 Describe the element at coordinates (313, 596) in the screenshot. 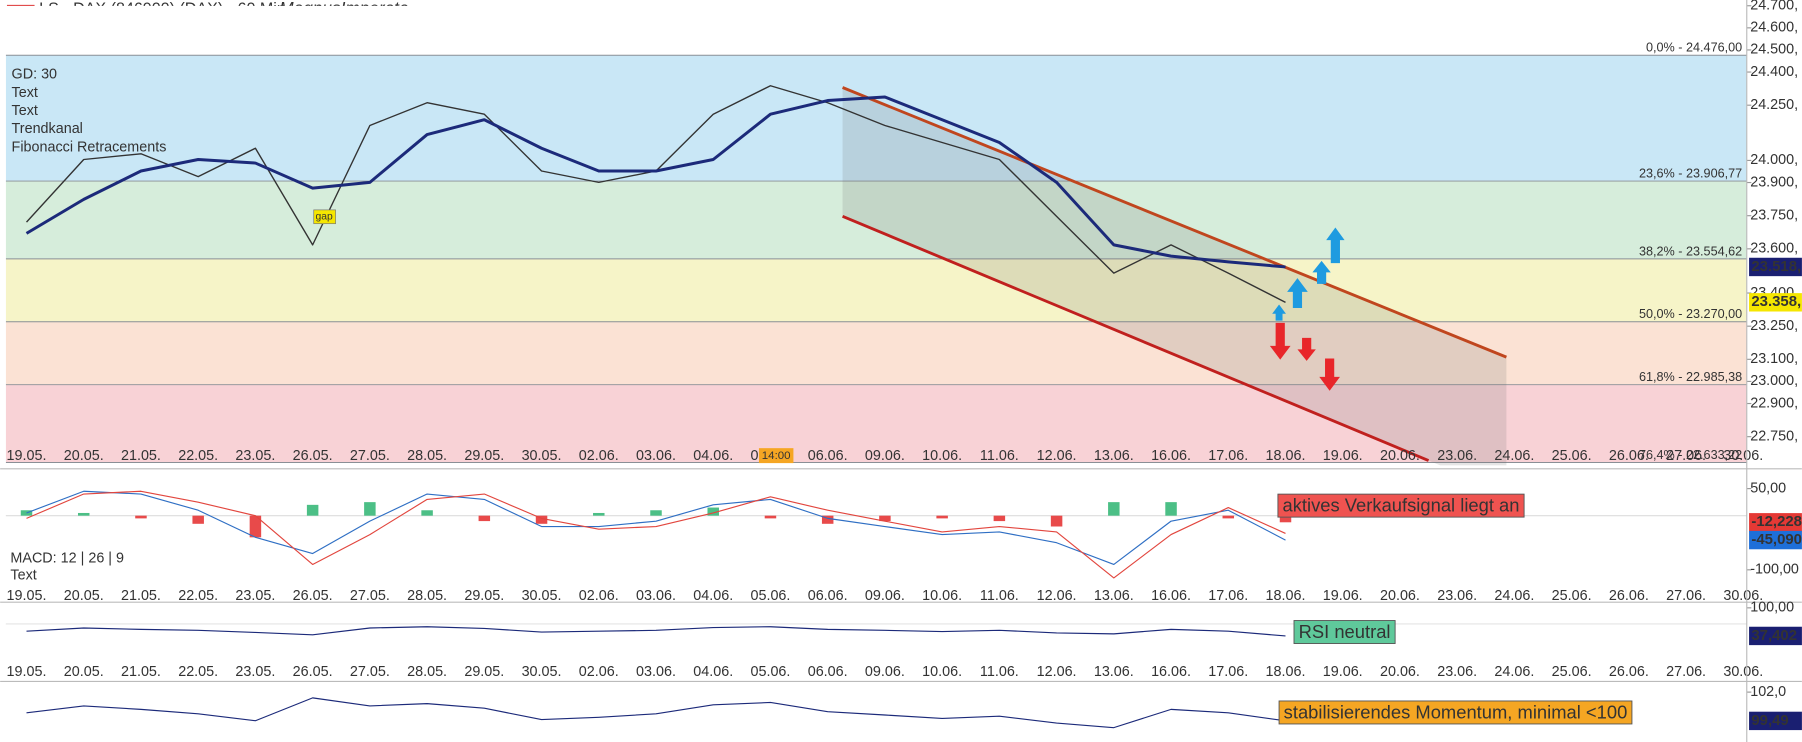

I see `x-tick-label: 26.05.` at that location.